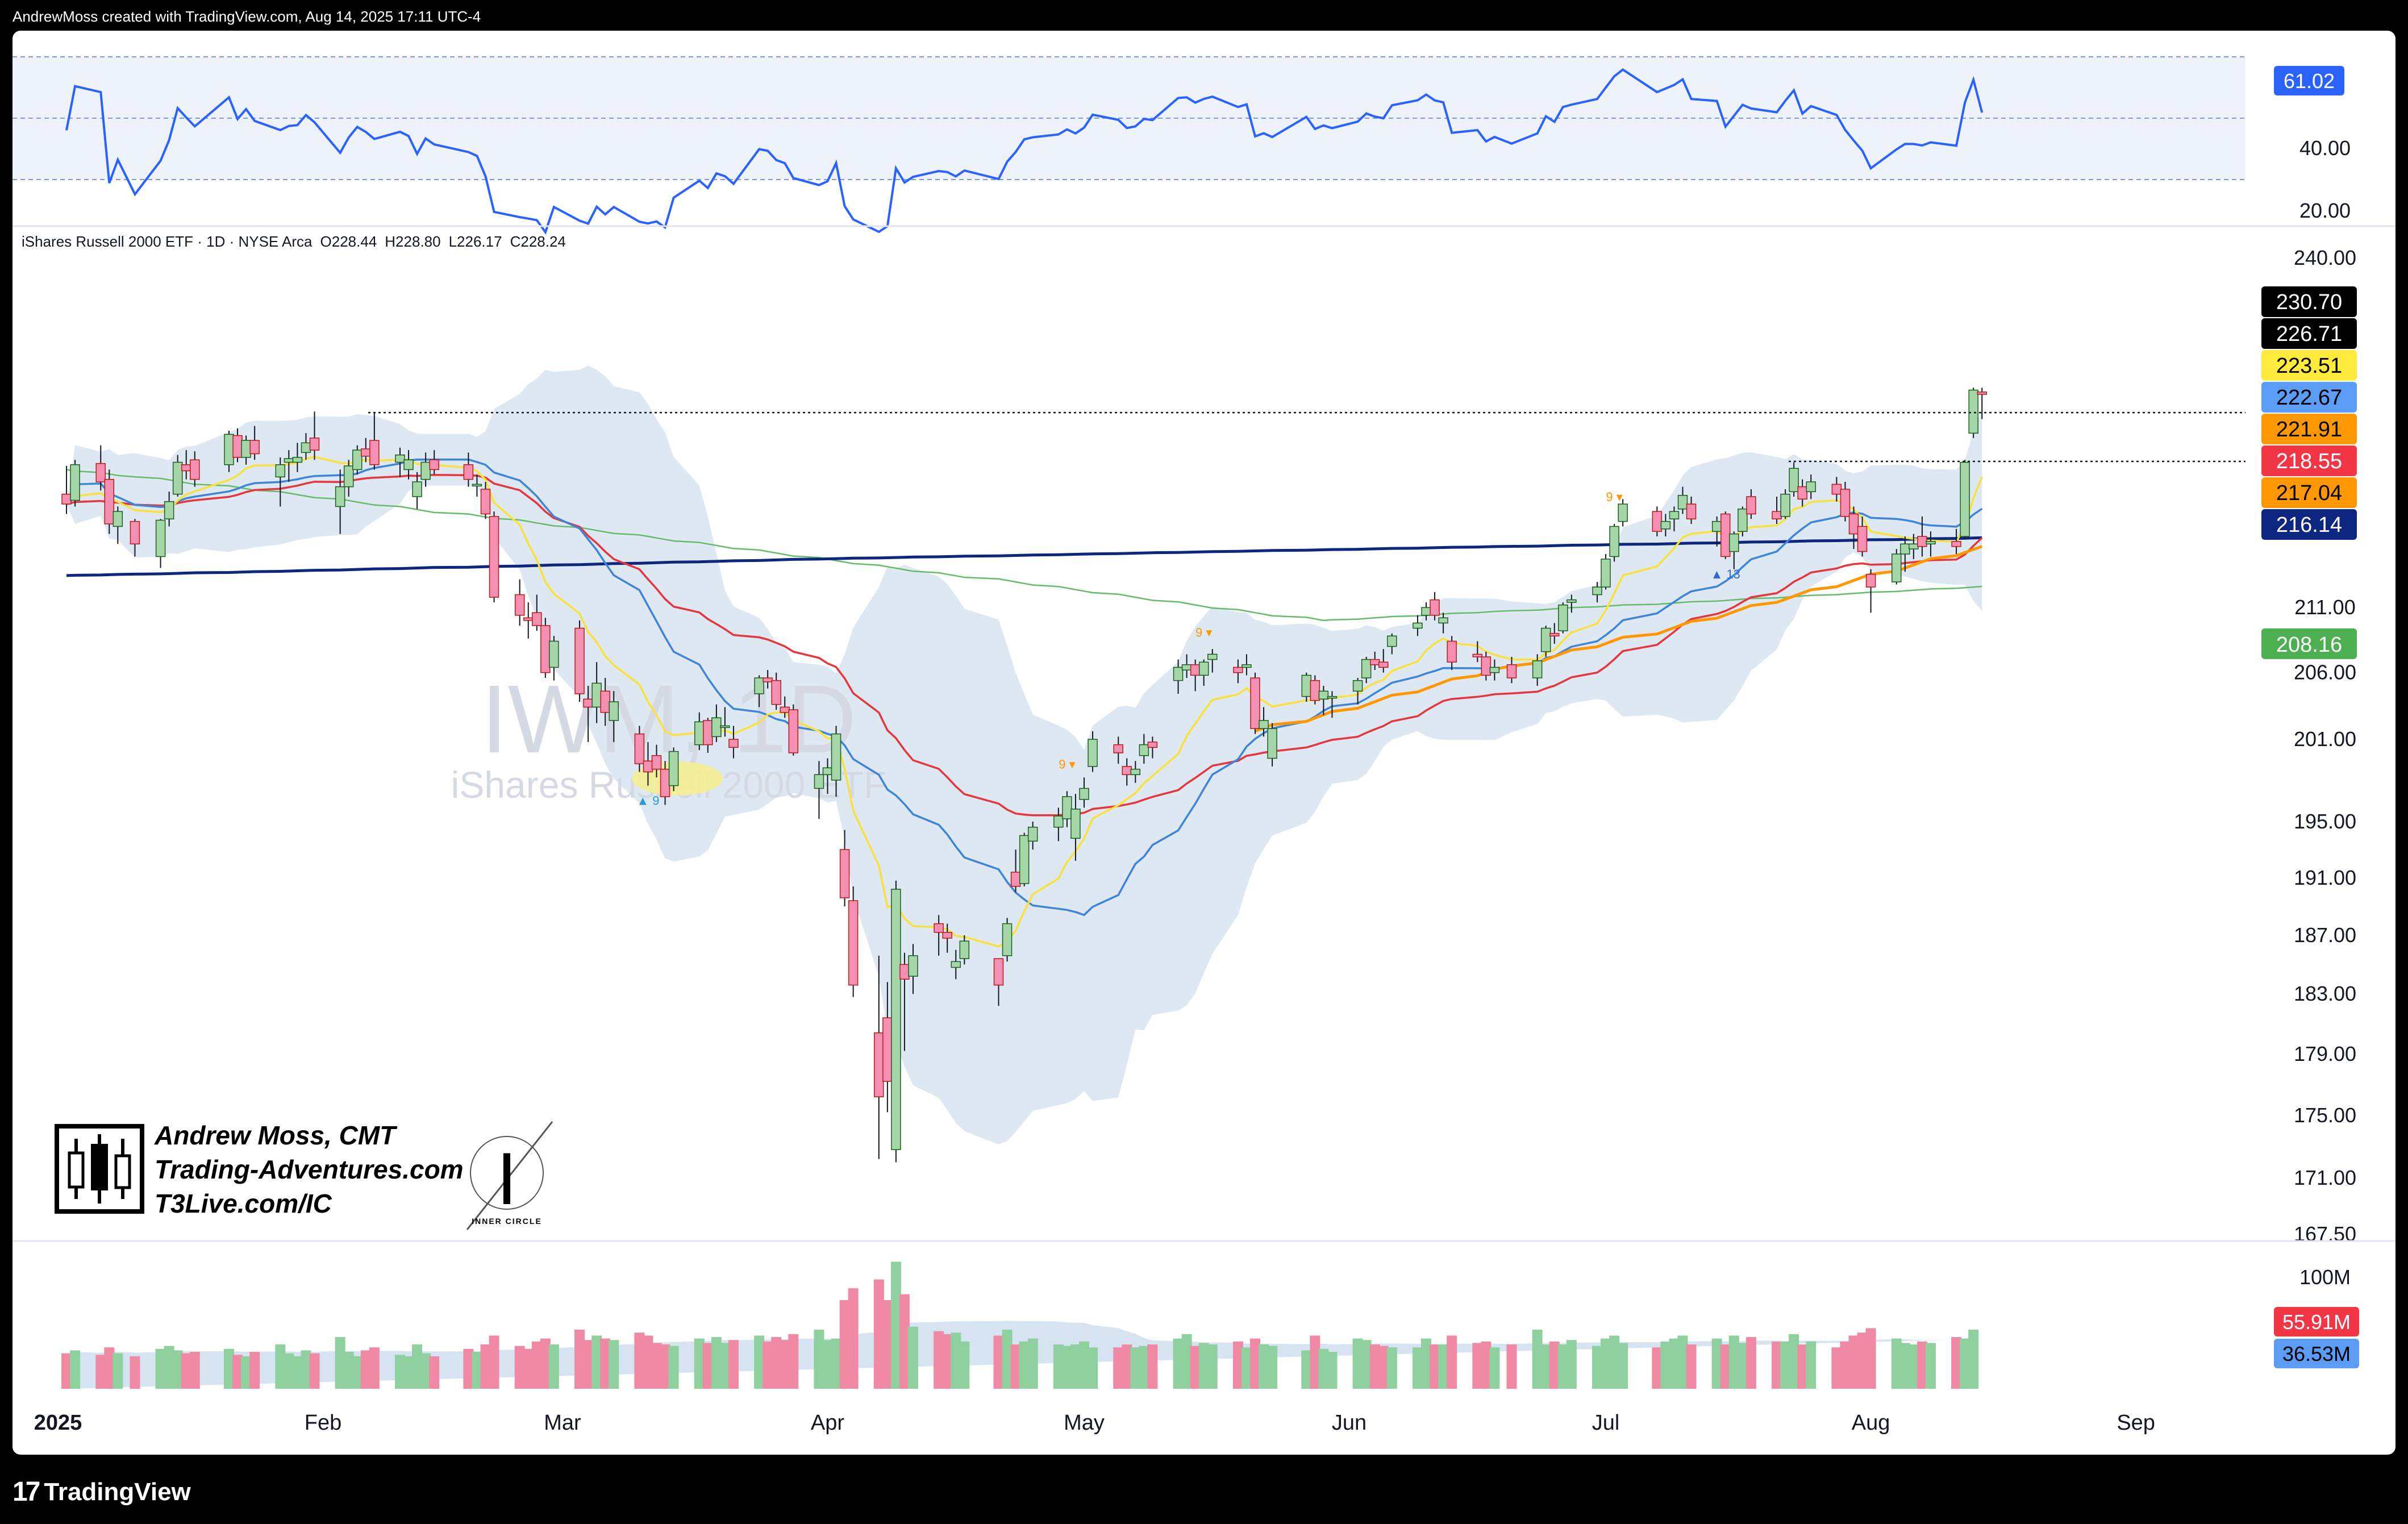  What do you see at coordinates (1094, 1423) in the screenshot?
I see `time-axis: 2025 Feb Mar Apr May Jun Jul Aug Sep` at bounding box center [1094, 1423].